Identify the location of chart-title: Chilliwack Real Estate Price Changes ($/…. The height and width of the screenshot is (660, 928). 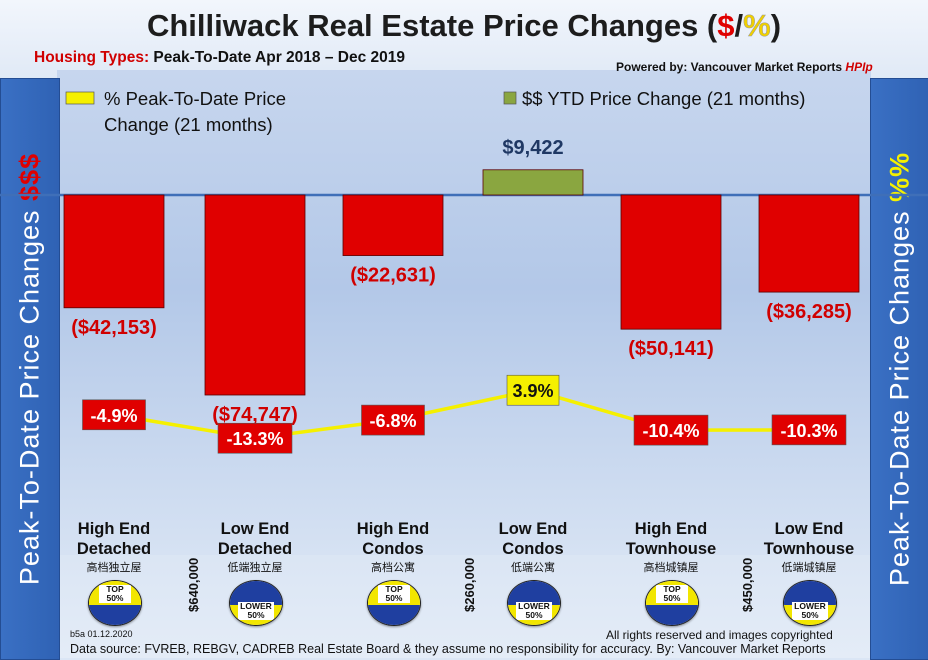
(464, 26).